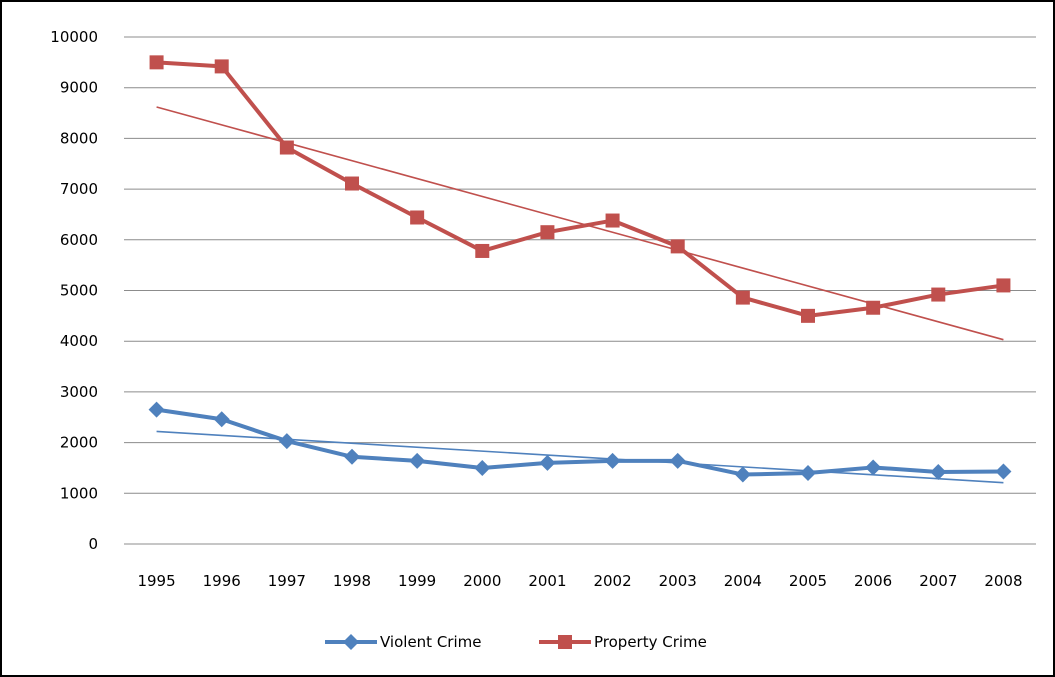  Describe the element at coordinates (516, 642) in the screenshot. I see `legend: Violent Crime Property Crime` at that location.